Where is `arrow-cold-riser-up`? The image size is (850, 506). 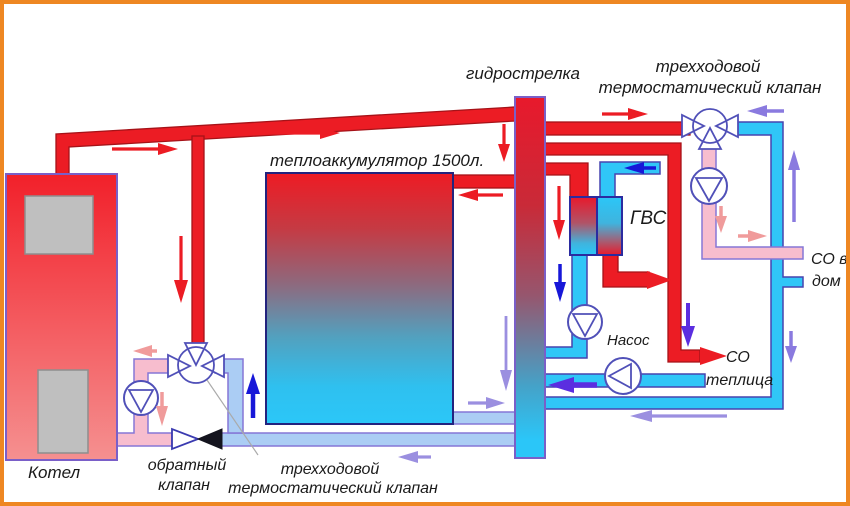
arrow-cold-riser-up is located at coordinates (253, 395).